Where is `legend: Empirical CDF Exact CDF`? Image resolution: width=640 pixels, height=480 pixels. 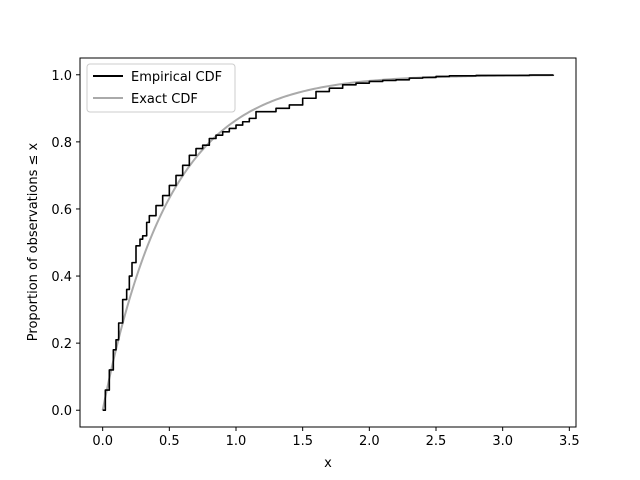 legend: Empirical CDF Exact CDF is located at coordinates (161, 88).